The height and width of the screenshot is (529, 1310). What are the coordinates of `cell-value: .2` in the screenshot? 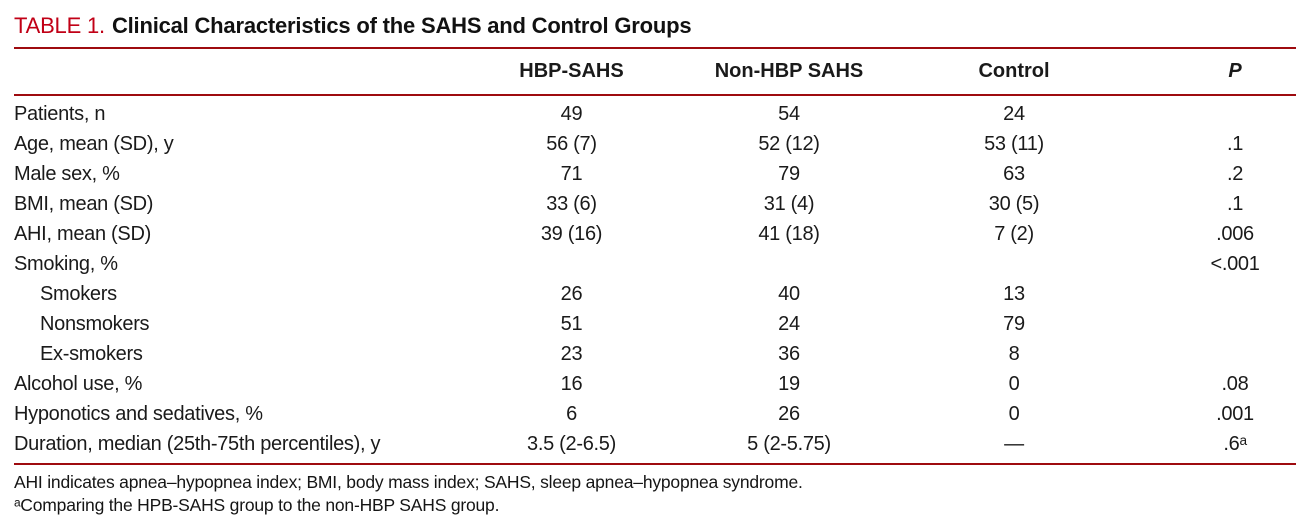 It's located at (1235, 173).